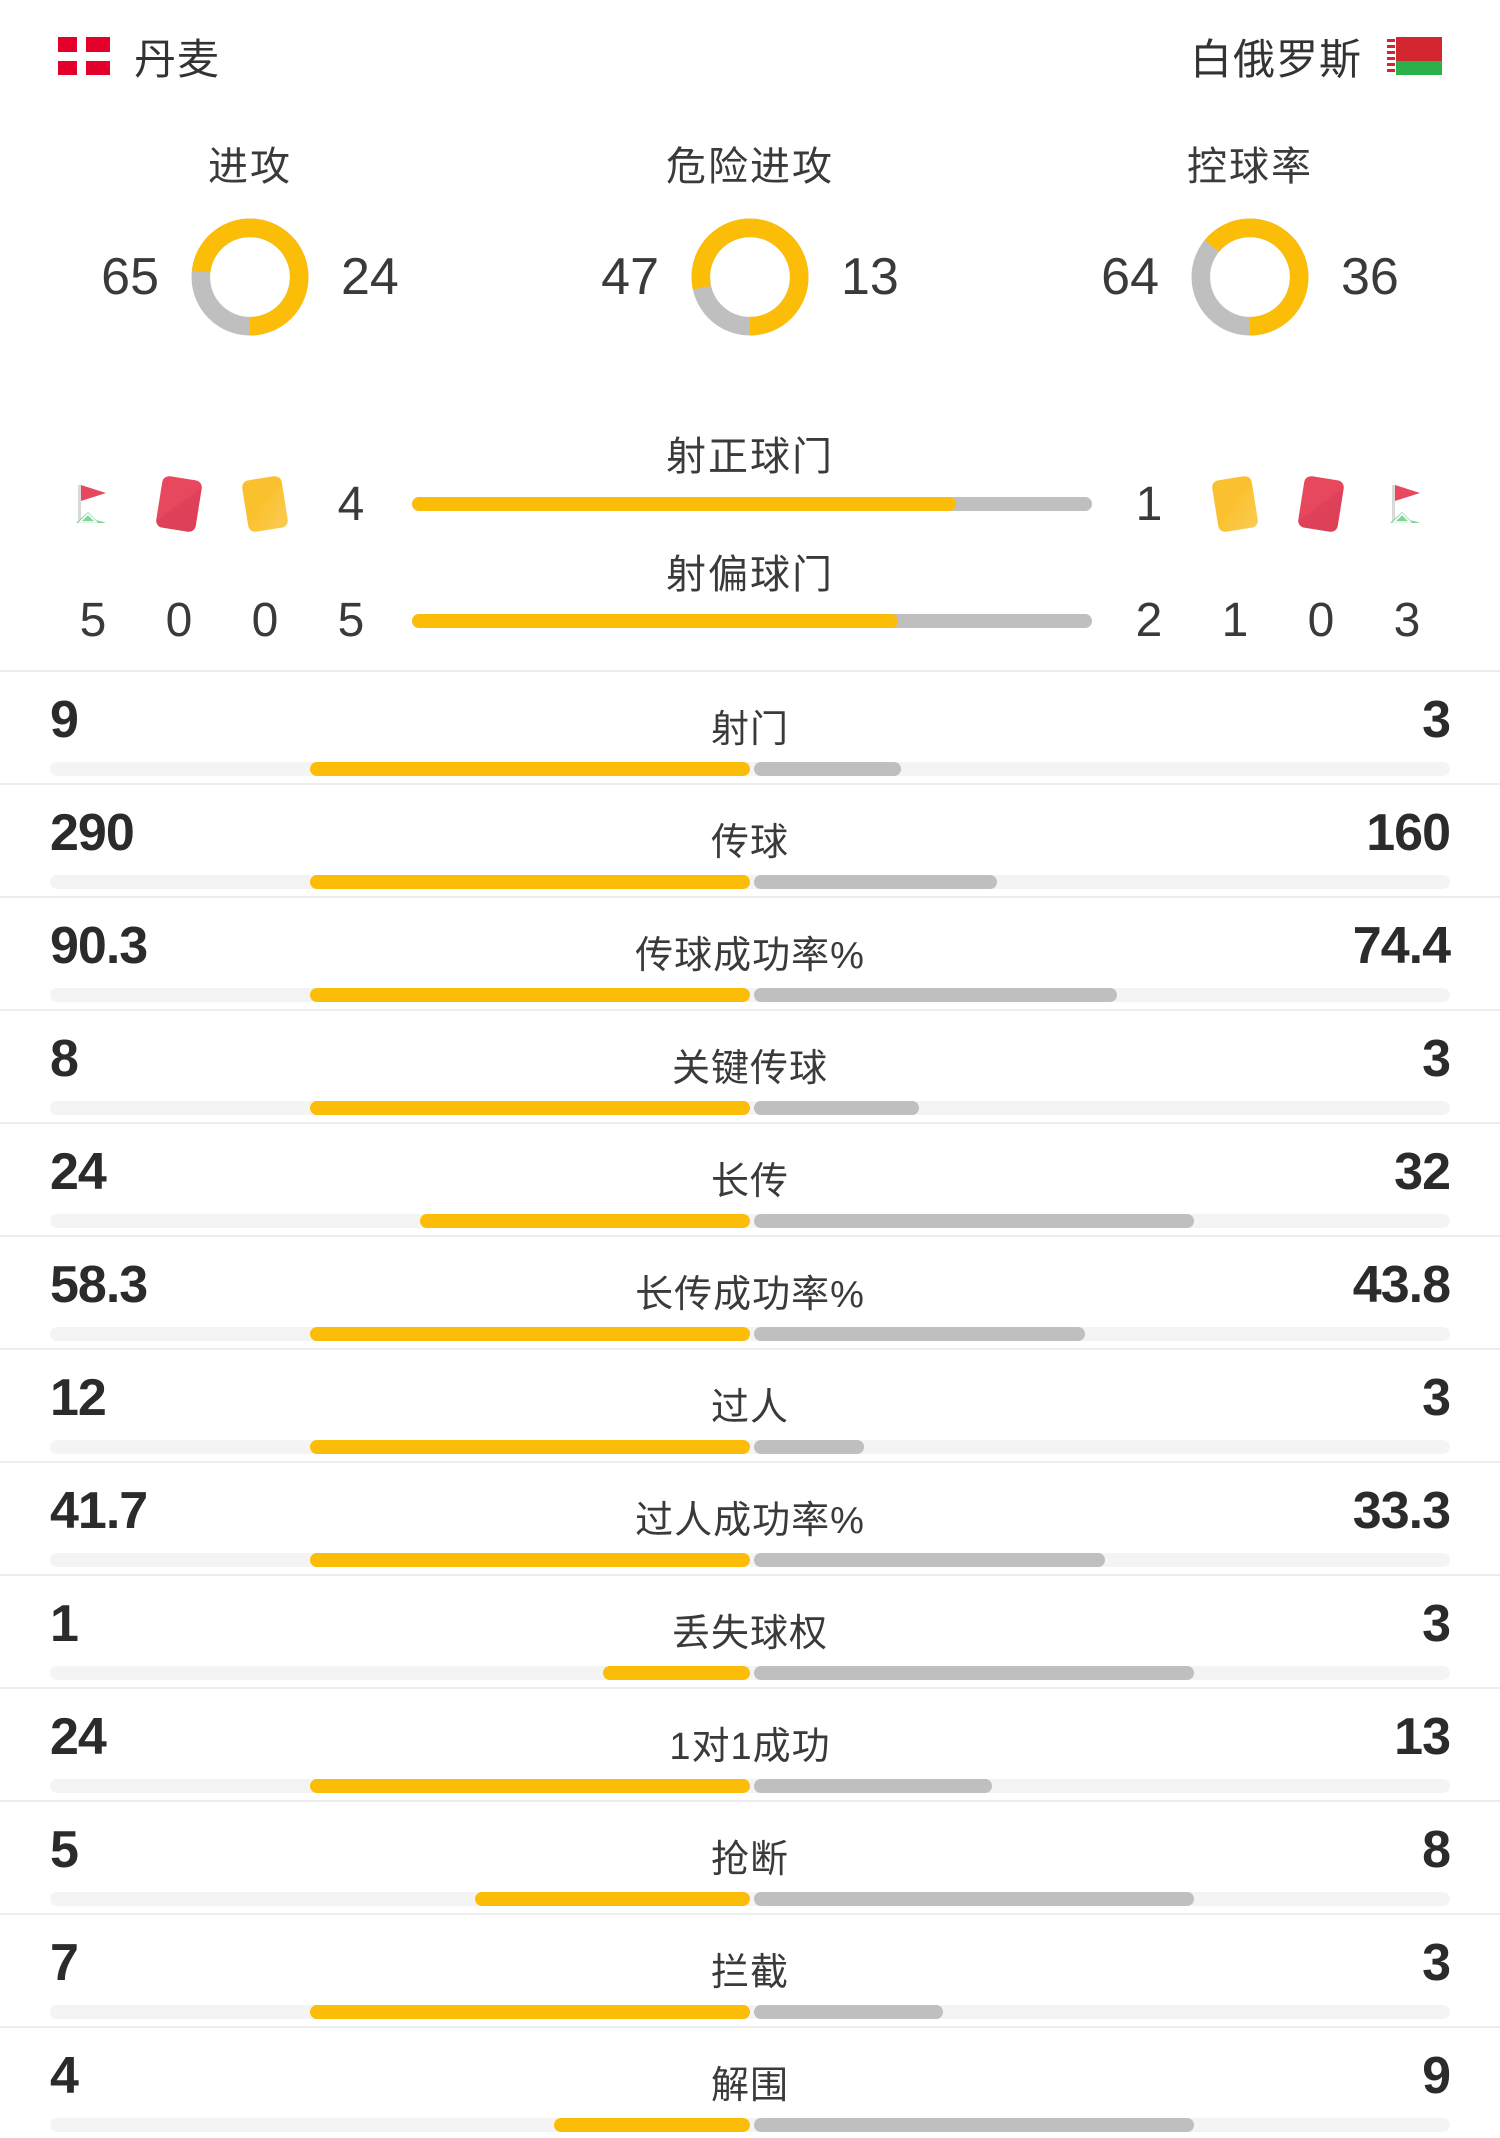 This screenshot has height=2138, width=1500. What do you see at coordinates (749, 1182) in the screenshot?
I see `stat-label: 长传` at bounding box center [749, 1182].